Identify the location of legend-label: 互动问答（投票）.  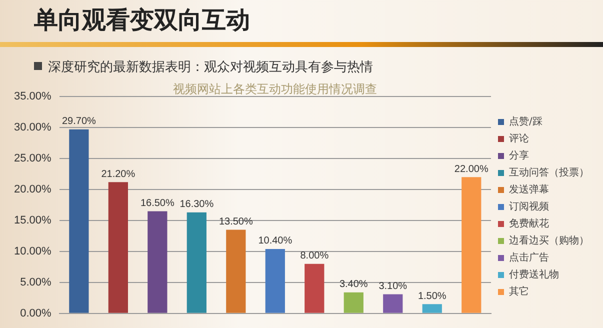
(549, 172).